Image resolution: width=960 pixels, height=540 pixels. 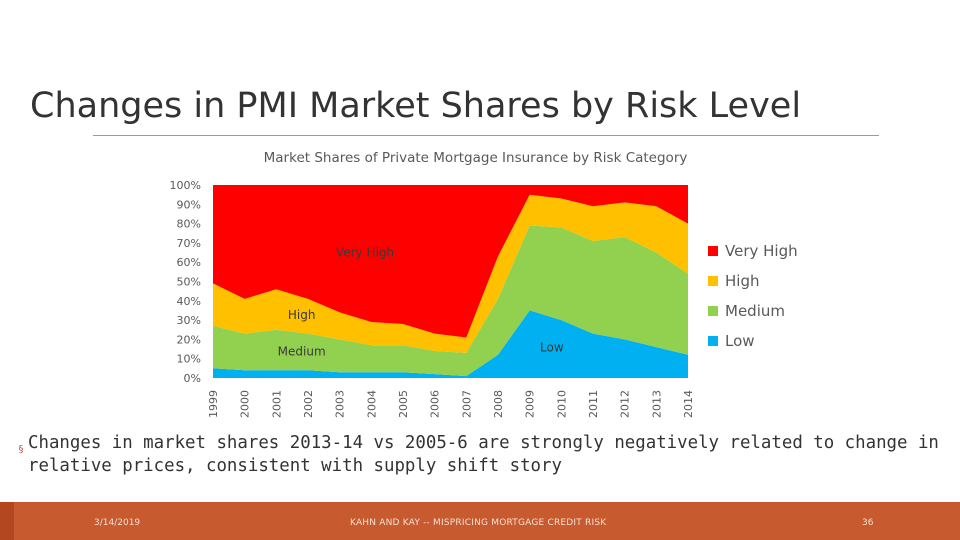 What do you see at coordinates (625, 404) in the screenshot?
I see `x-tick-label: 2012` at bounding box center [625, 404].